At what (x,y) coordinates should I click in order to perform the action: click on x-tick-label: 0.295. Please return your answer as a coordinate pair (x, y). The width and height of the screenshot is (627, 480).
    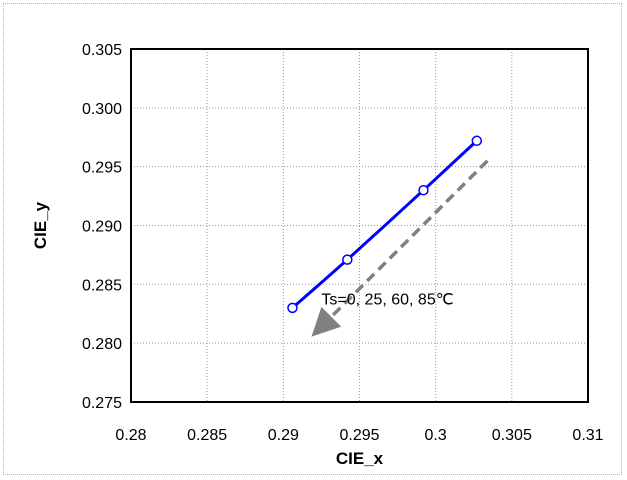
    Looking at the image, I should click on (359, 435).